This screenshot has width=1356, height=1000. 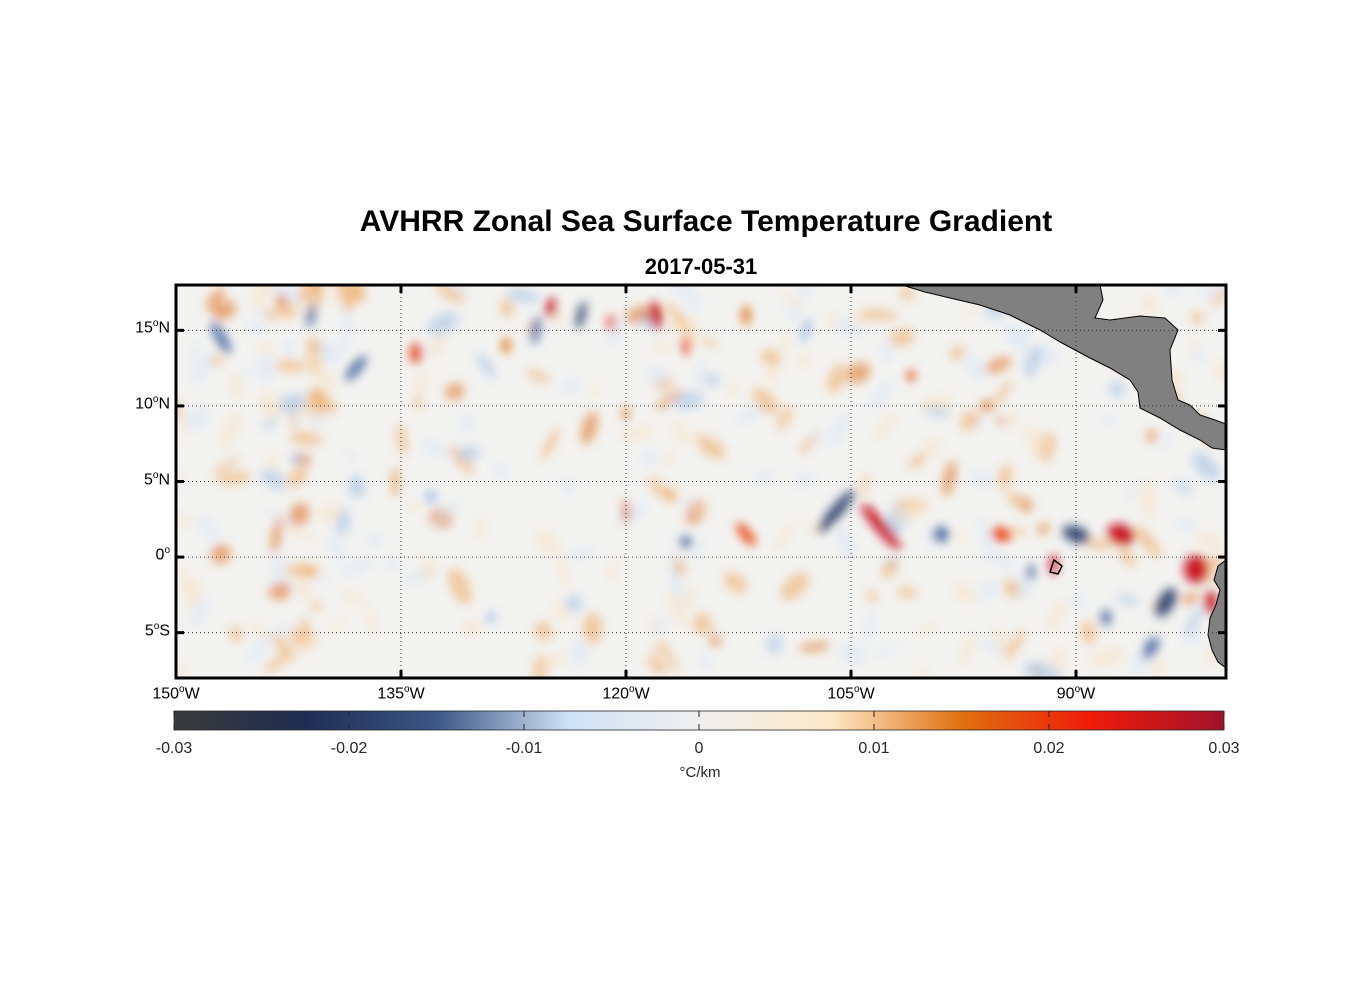 What do you see at coordinates (874, 748) in the screenshot?
I see `colorbar-tick-label: 0.01` at bounding box center [874, 748].